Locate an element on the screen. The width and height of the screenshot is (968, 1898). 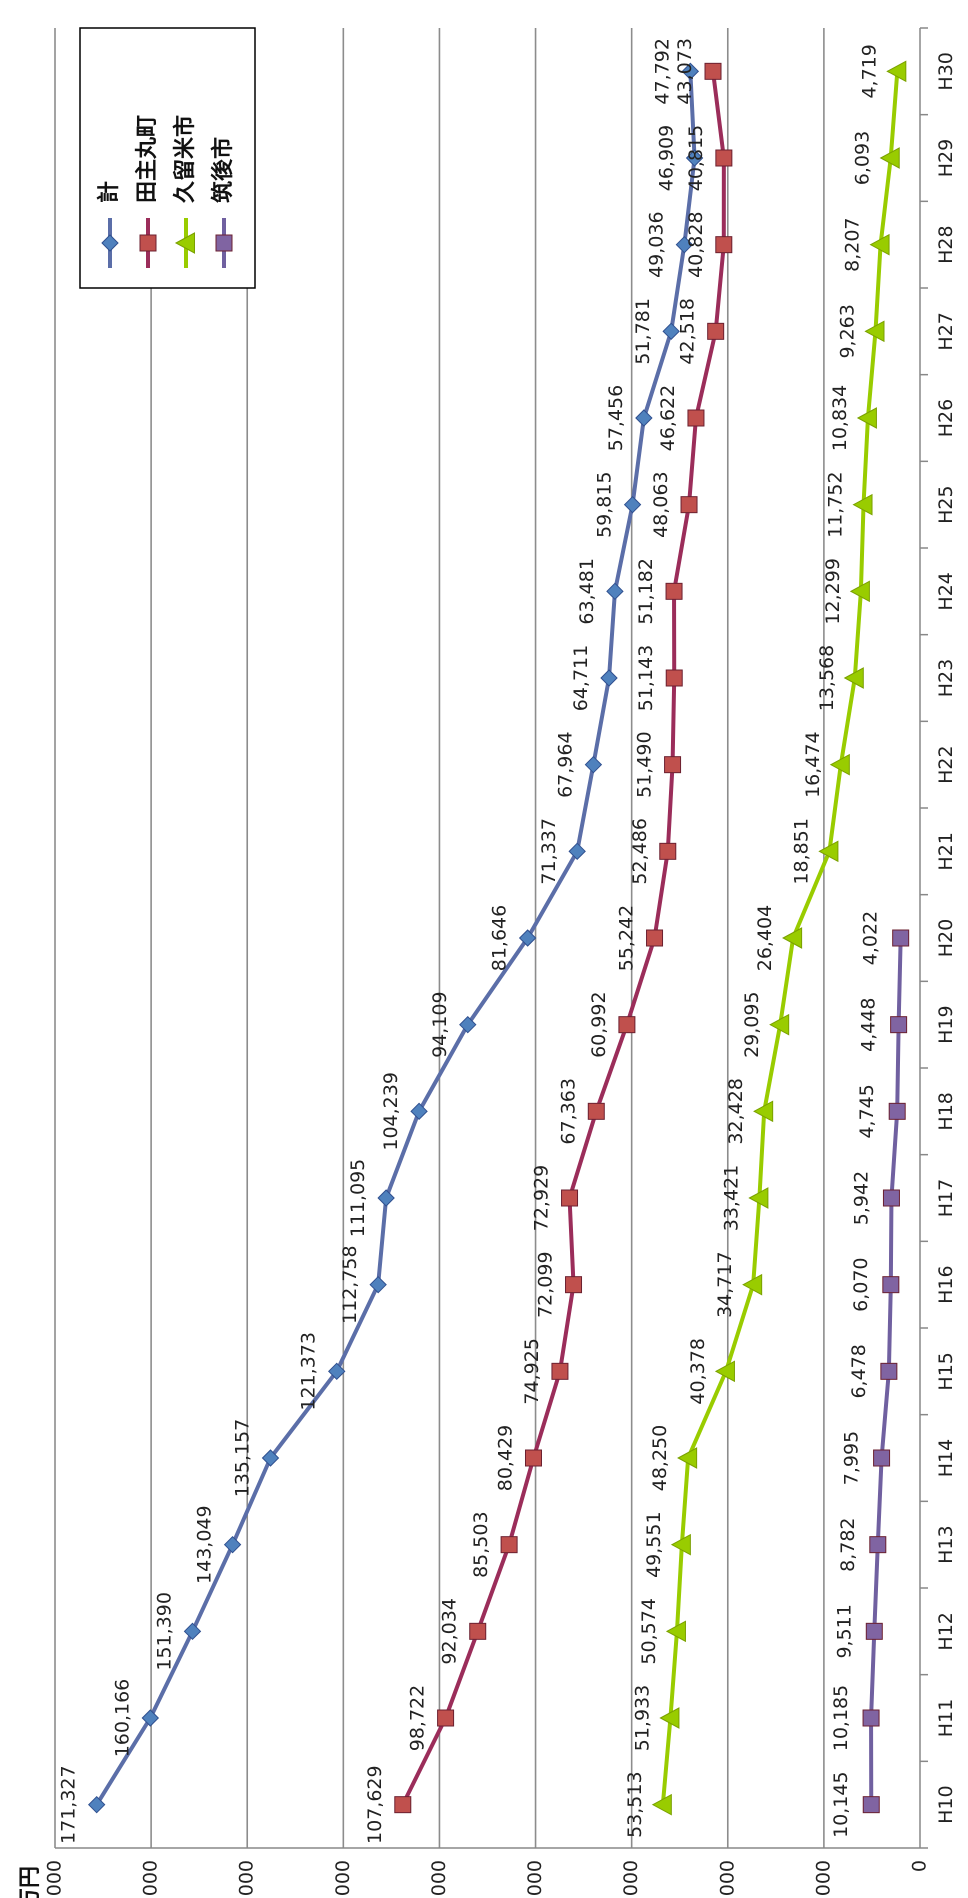
data-label: 74,925 is located at coordinates (532, 1371).